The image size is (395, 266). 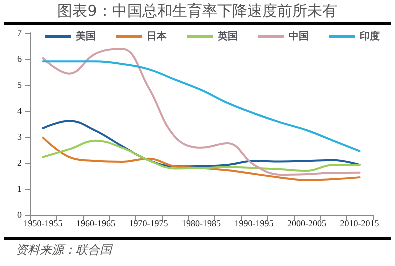 What do you see at coordinates (157, 36) in the screenshot?
I see `legend-label: 日本` at bounding box center [157, 36].